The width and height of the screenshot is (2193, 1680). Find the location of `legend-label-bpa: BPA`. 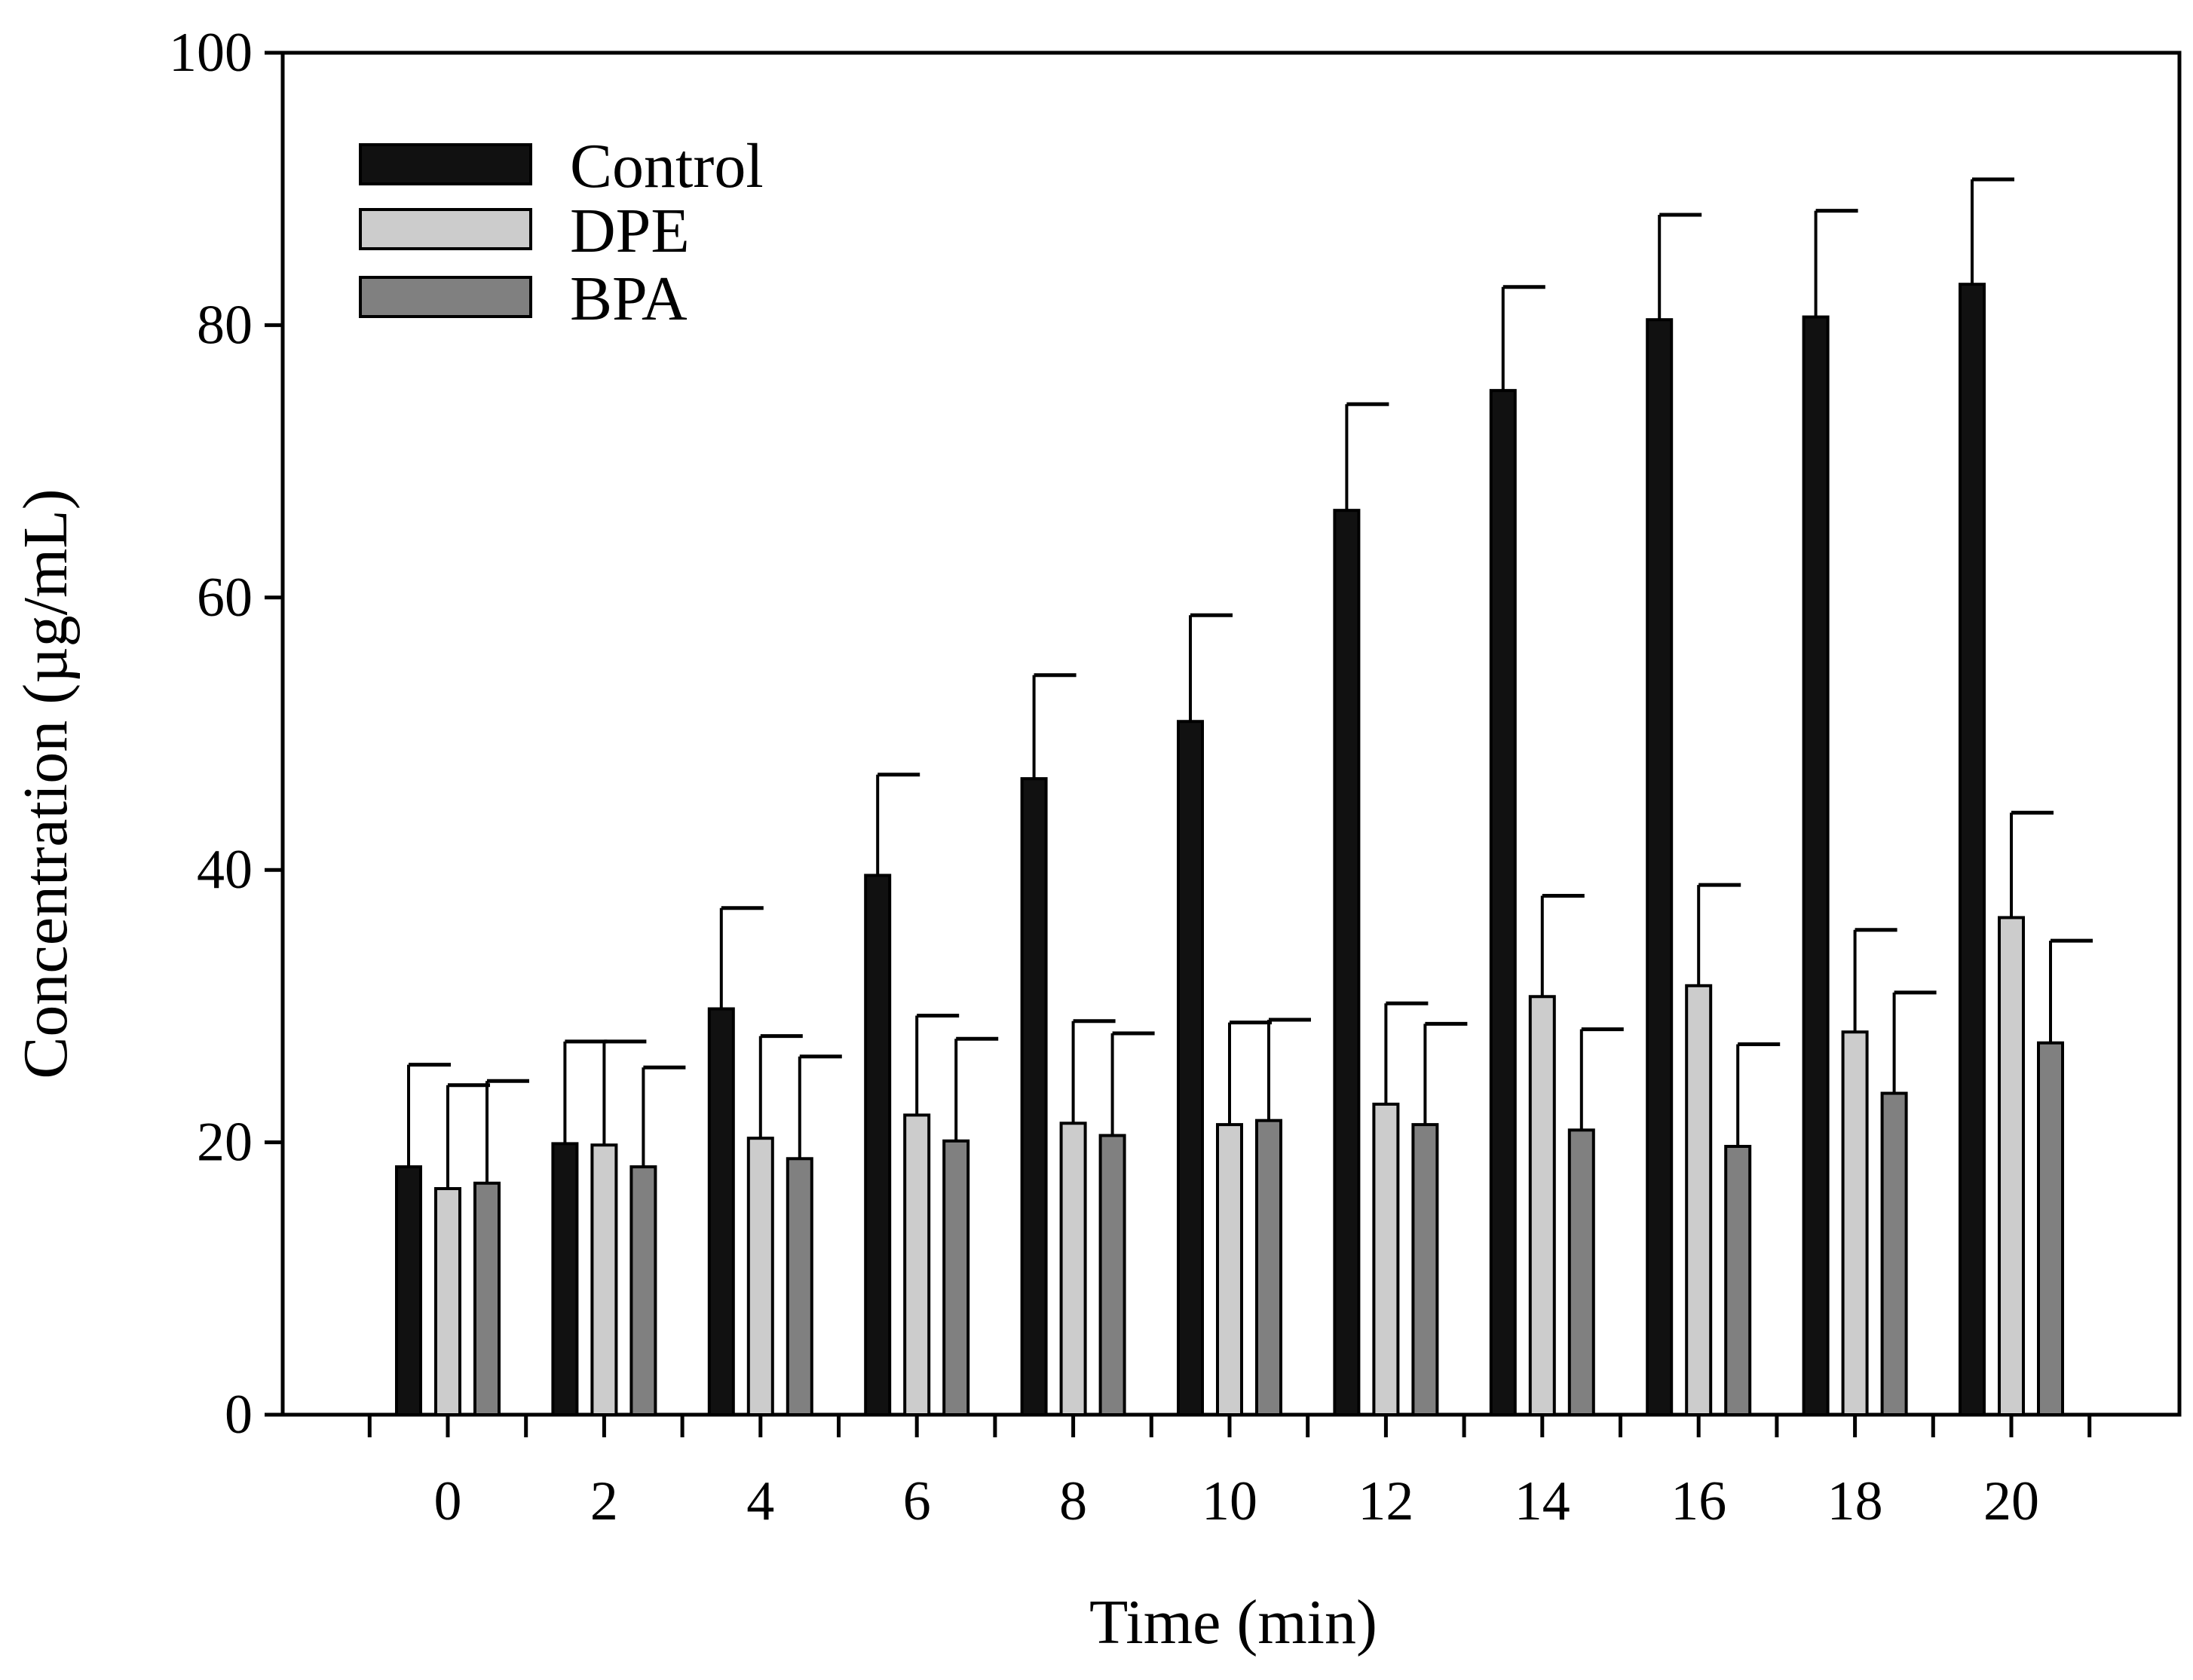

legend-label-bpa: BPA is located at coordinates (629, 299).